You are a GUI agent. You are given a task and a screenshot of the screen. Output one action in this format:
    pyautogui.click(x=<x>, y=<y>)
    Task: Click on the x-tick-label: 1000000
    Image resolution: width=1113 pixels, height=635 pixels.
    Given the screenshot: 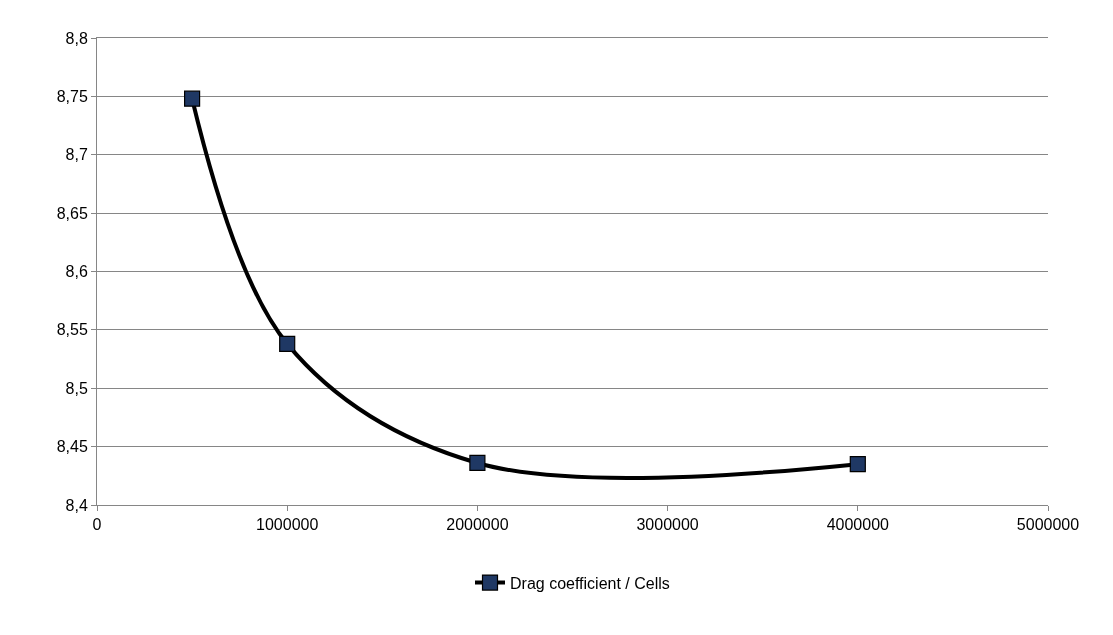 What is the action you would take?
    pyautogui.click(x=287, y=525)
    